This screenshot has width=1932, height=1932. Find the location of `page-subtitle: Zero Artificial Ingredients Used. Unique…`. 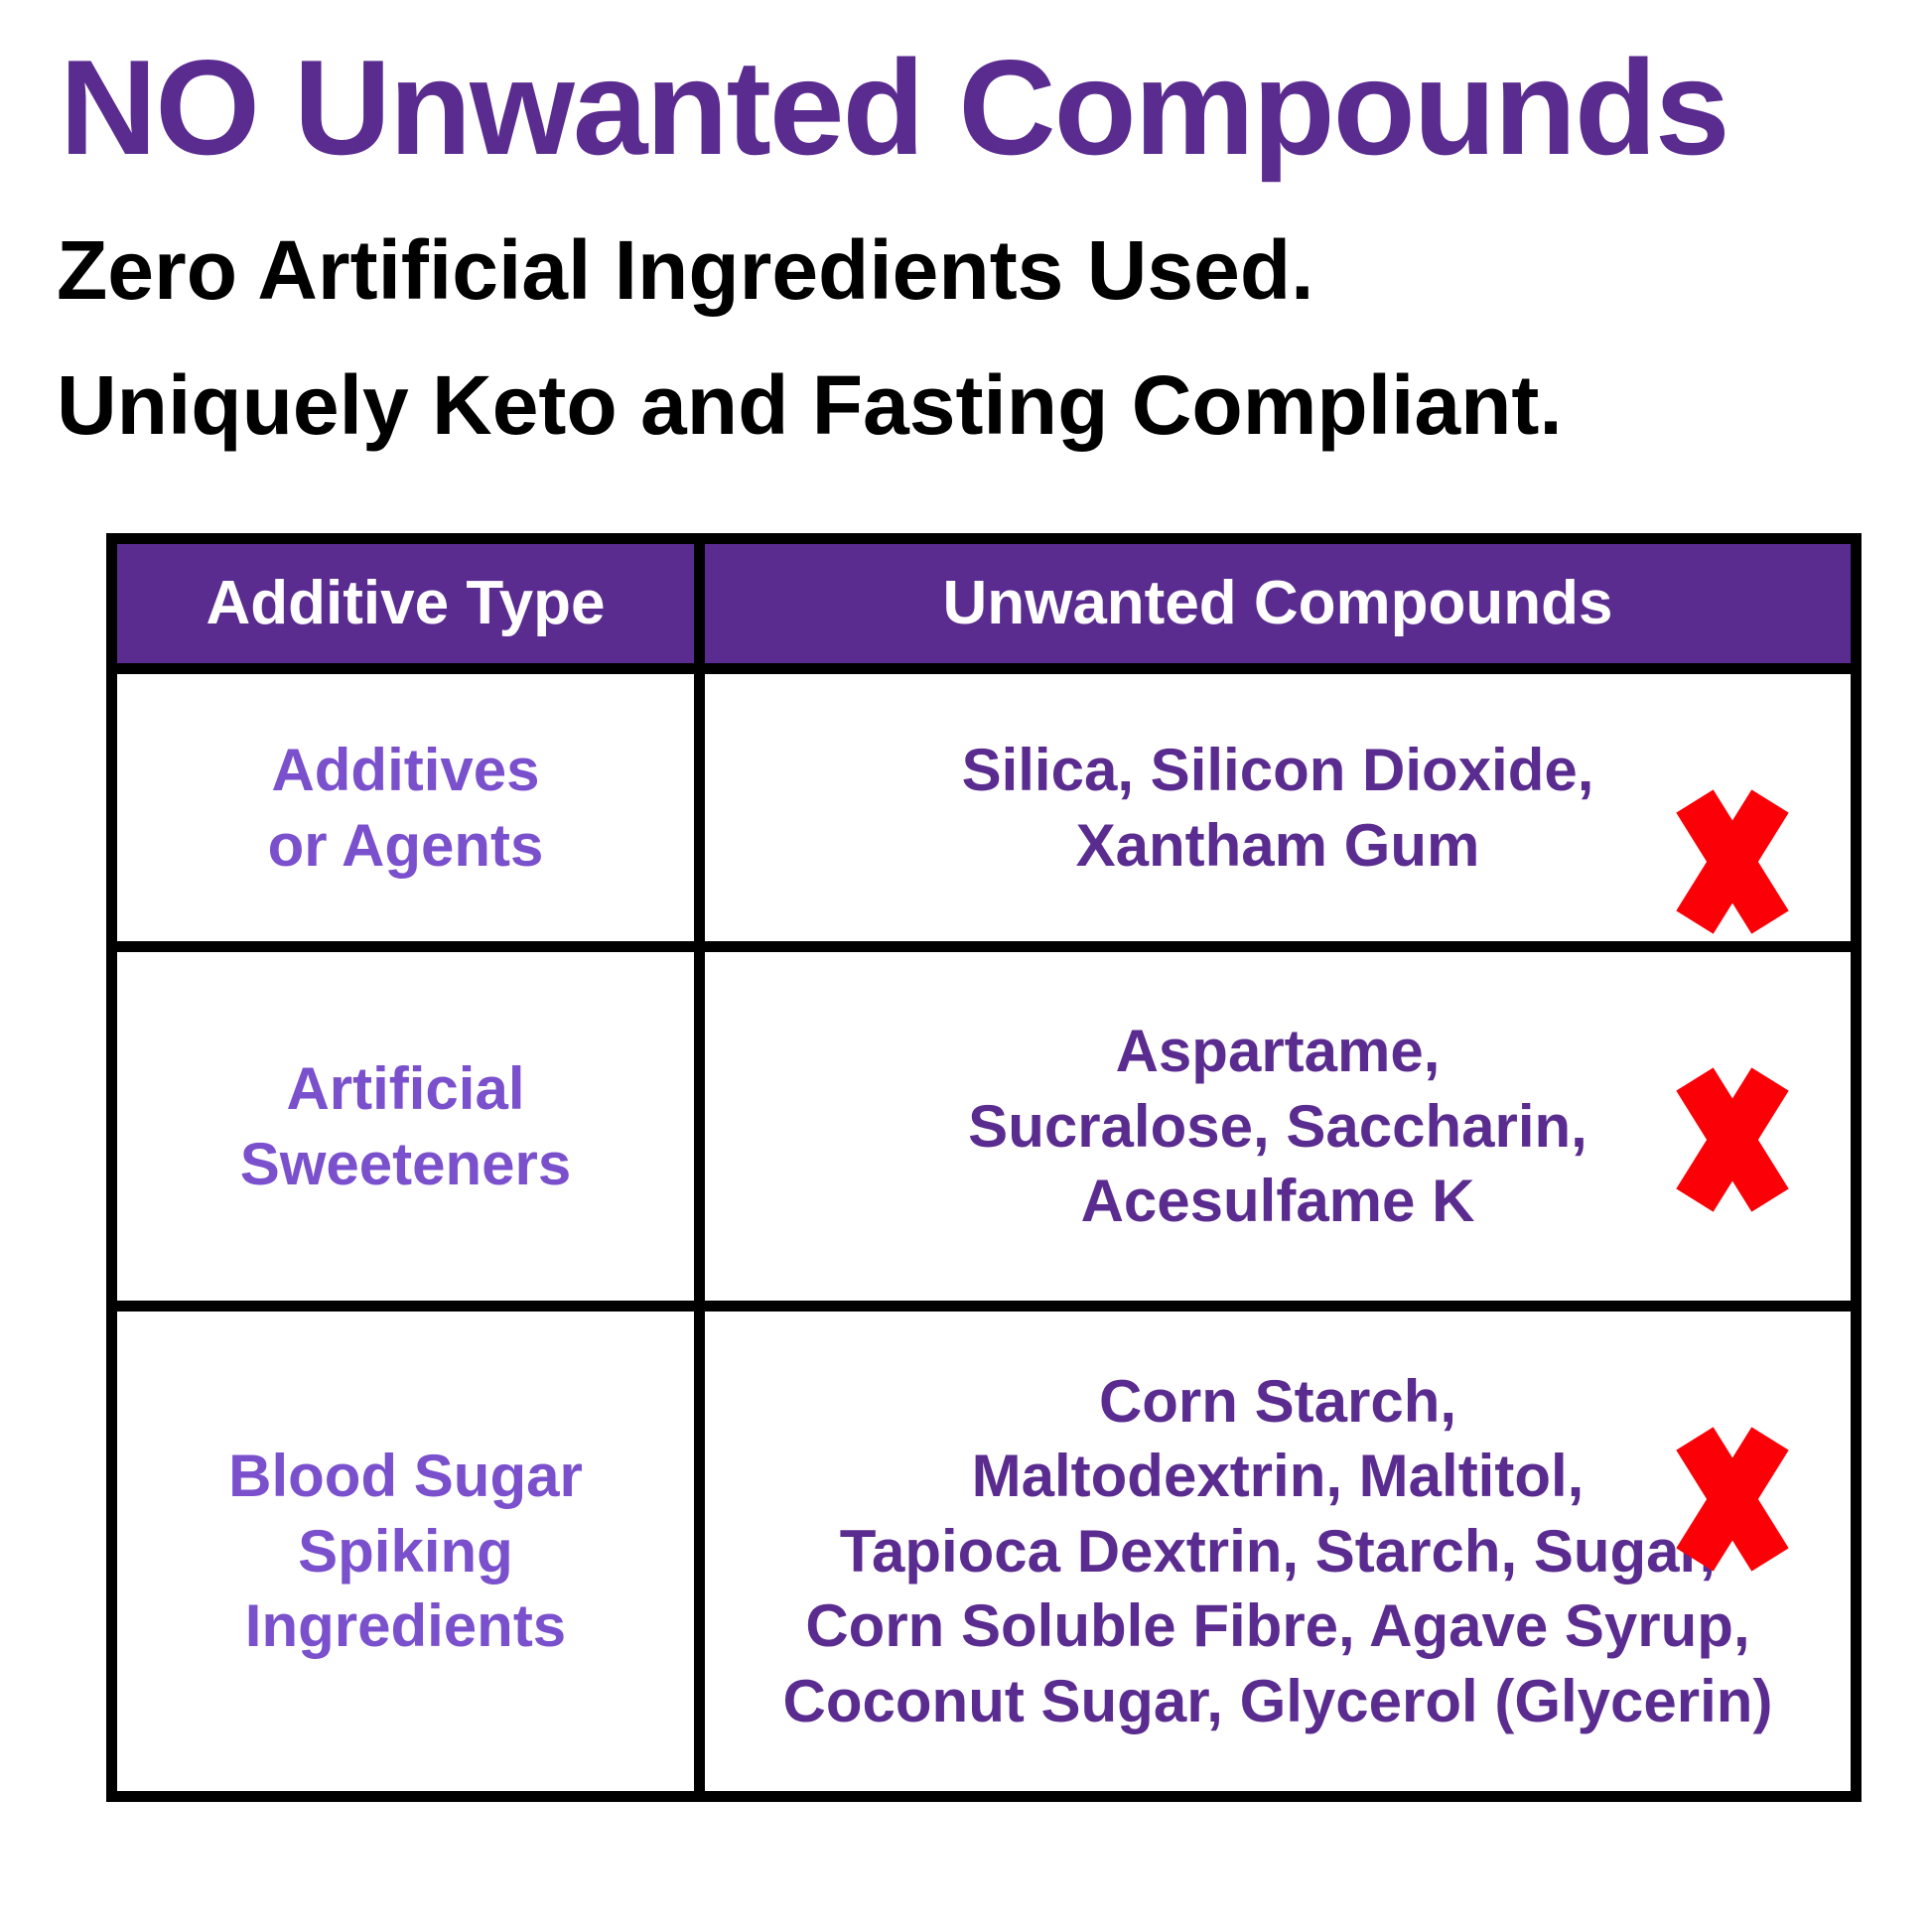

page-subtitle: Zero Artificial Ingredients Used. Unique… is located at coordinates (810, 338).